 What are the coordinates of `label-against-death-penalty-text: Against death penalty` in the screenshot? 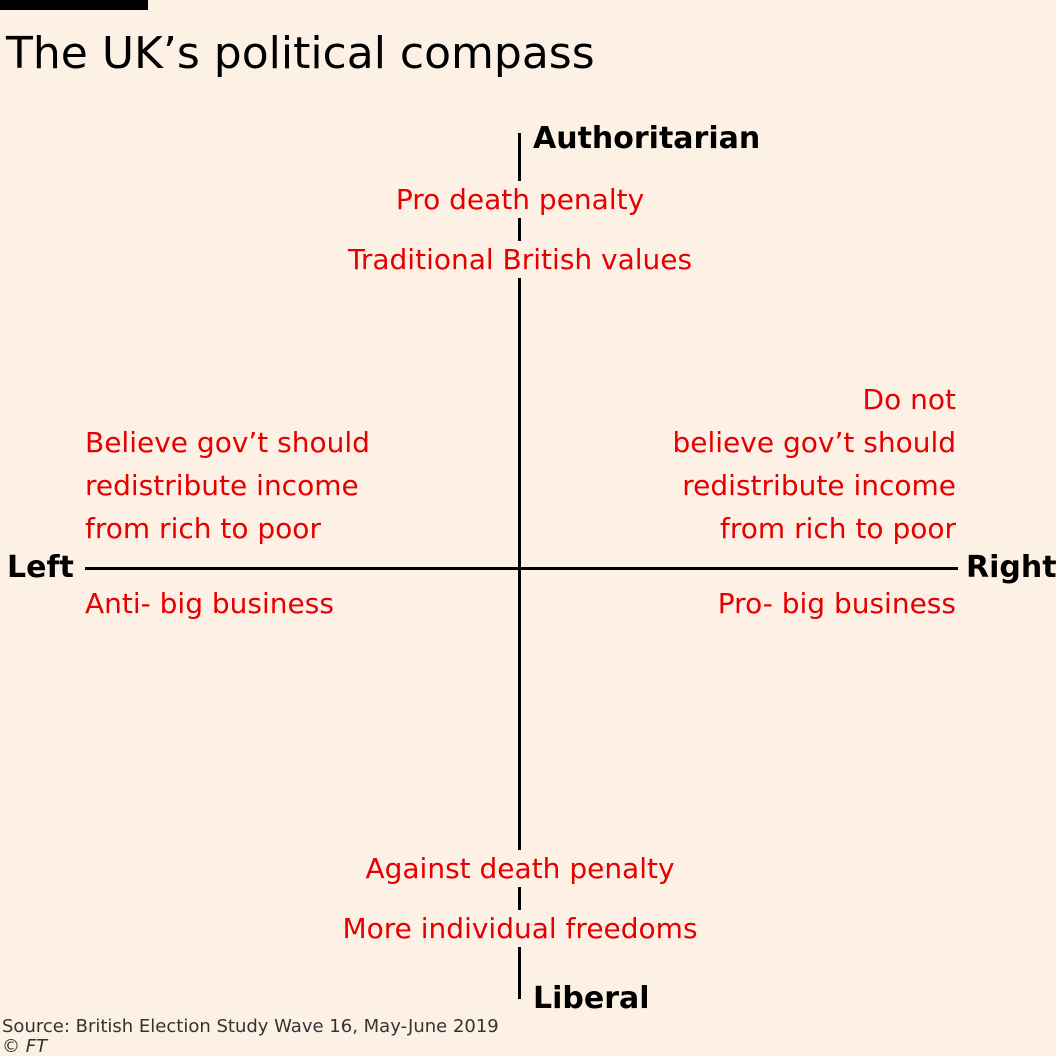 It's located at (520, 868).